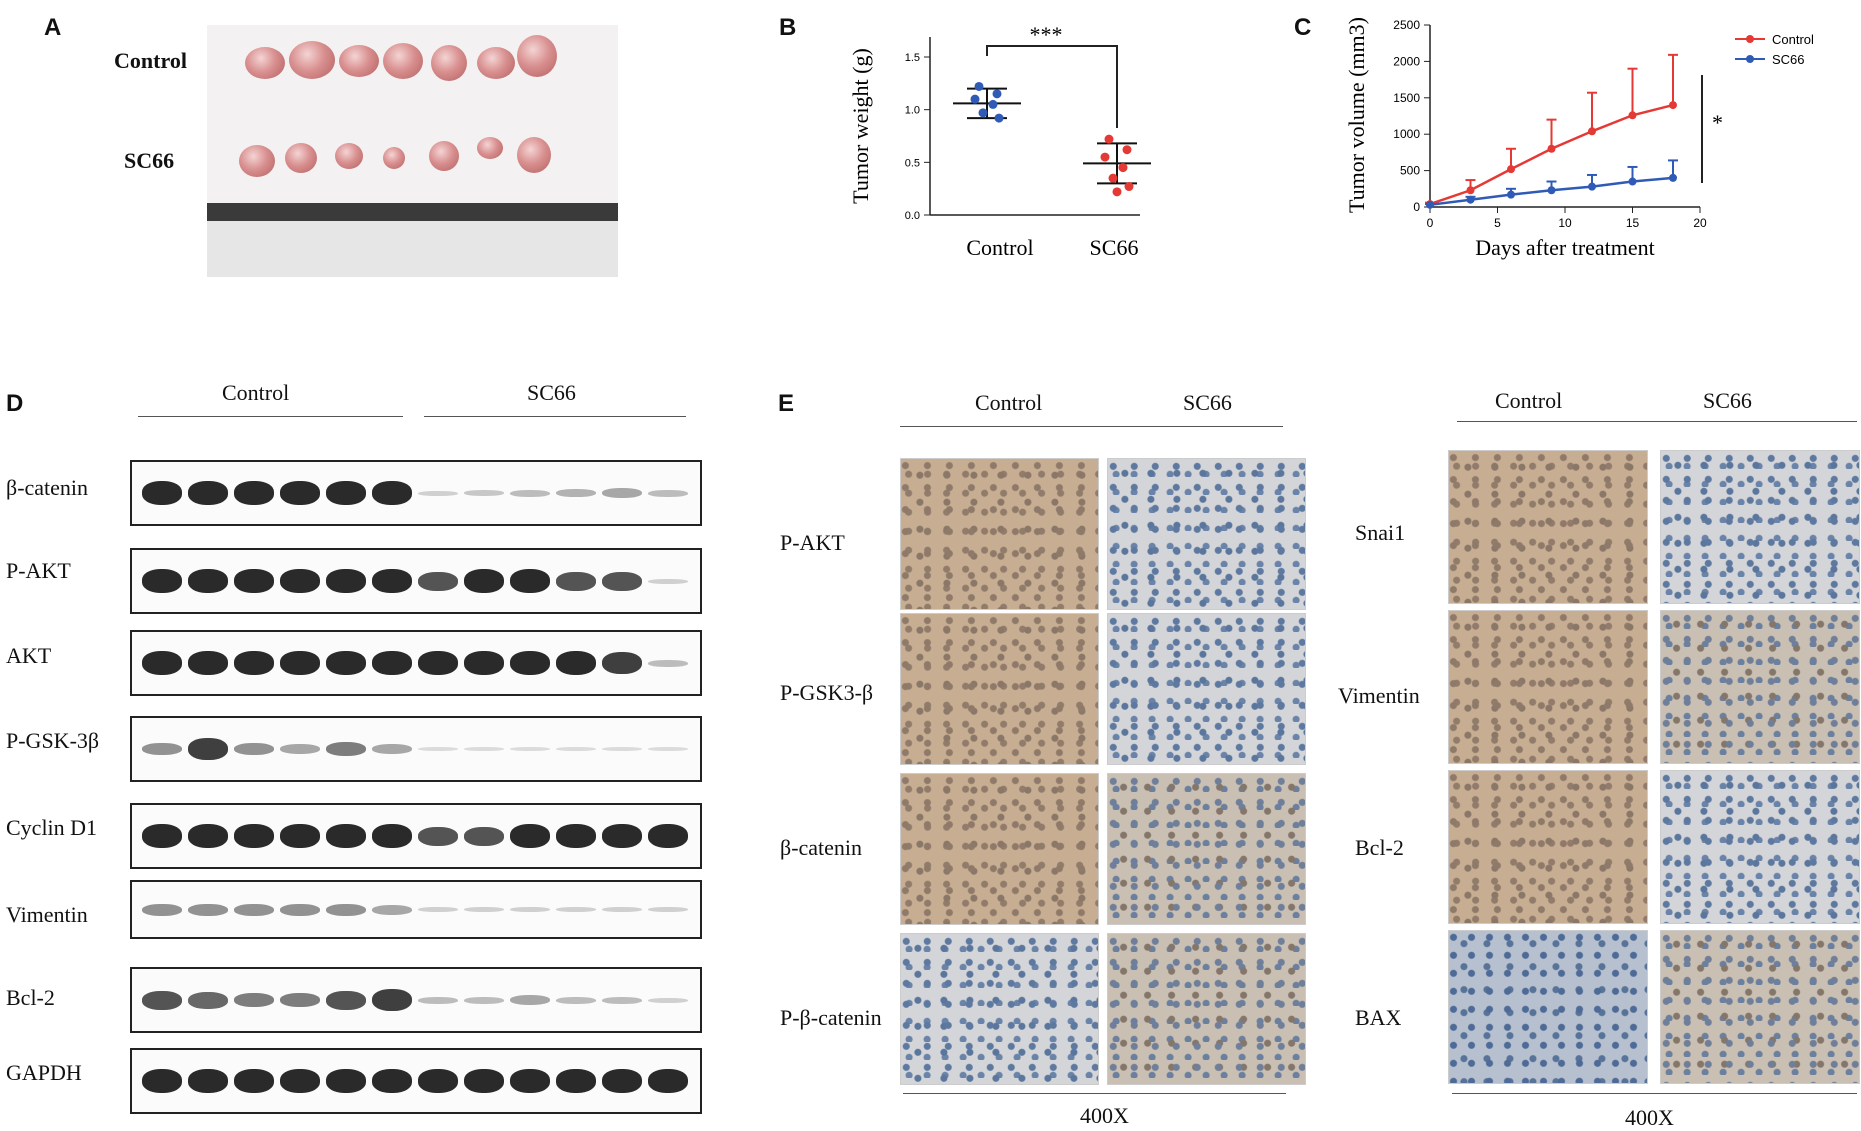 The width and height of the screenshot is (1861, 1131). What do you see at coordinates (1565, 223) in the screenshot?
I see `x-tick-label: 10` at bounding box center [1565, 223].